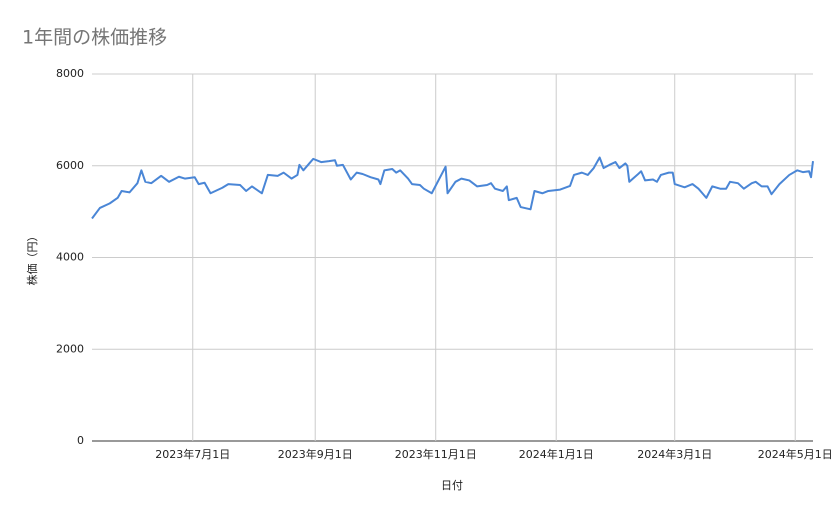 This screenshot has height=519, width=839. What do you see at coordinates (452, 188) in the screenshot?
I see `line` at bounding box center [452, 188].